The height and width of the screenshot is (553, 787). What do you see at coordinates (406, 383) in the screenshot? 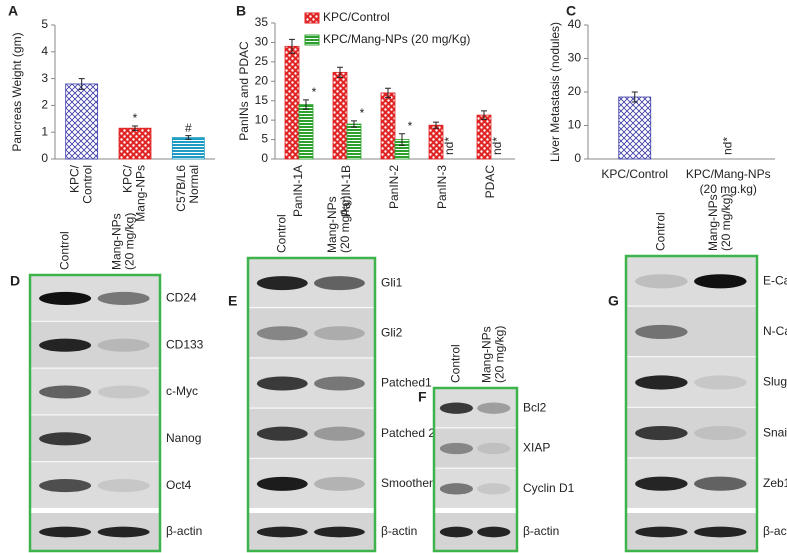
I see `protein-label: Patched1` at bounding box center [406, 383].